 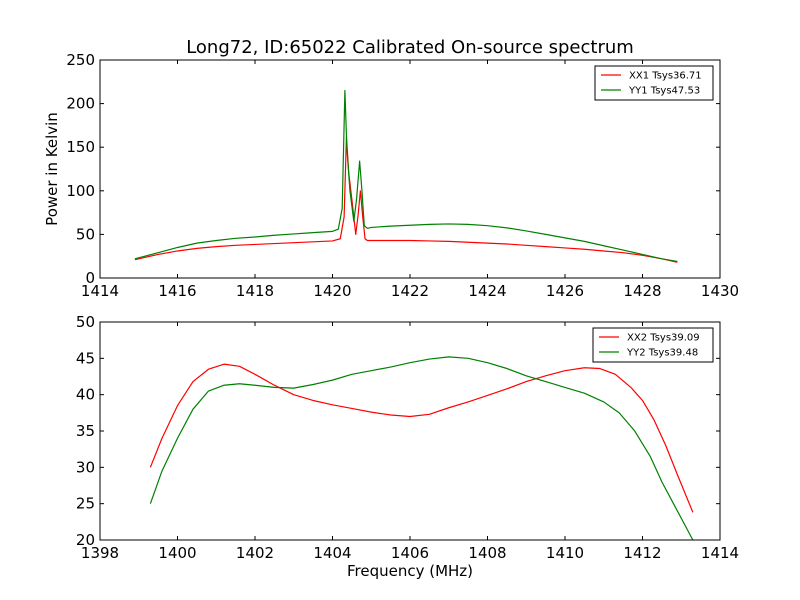 I want to click on x-tick-label: 1422, so click(x=410, y=291).